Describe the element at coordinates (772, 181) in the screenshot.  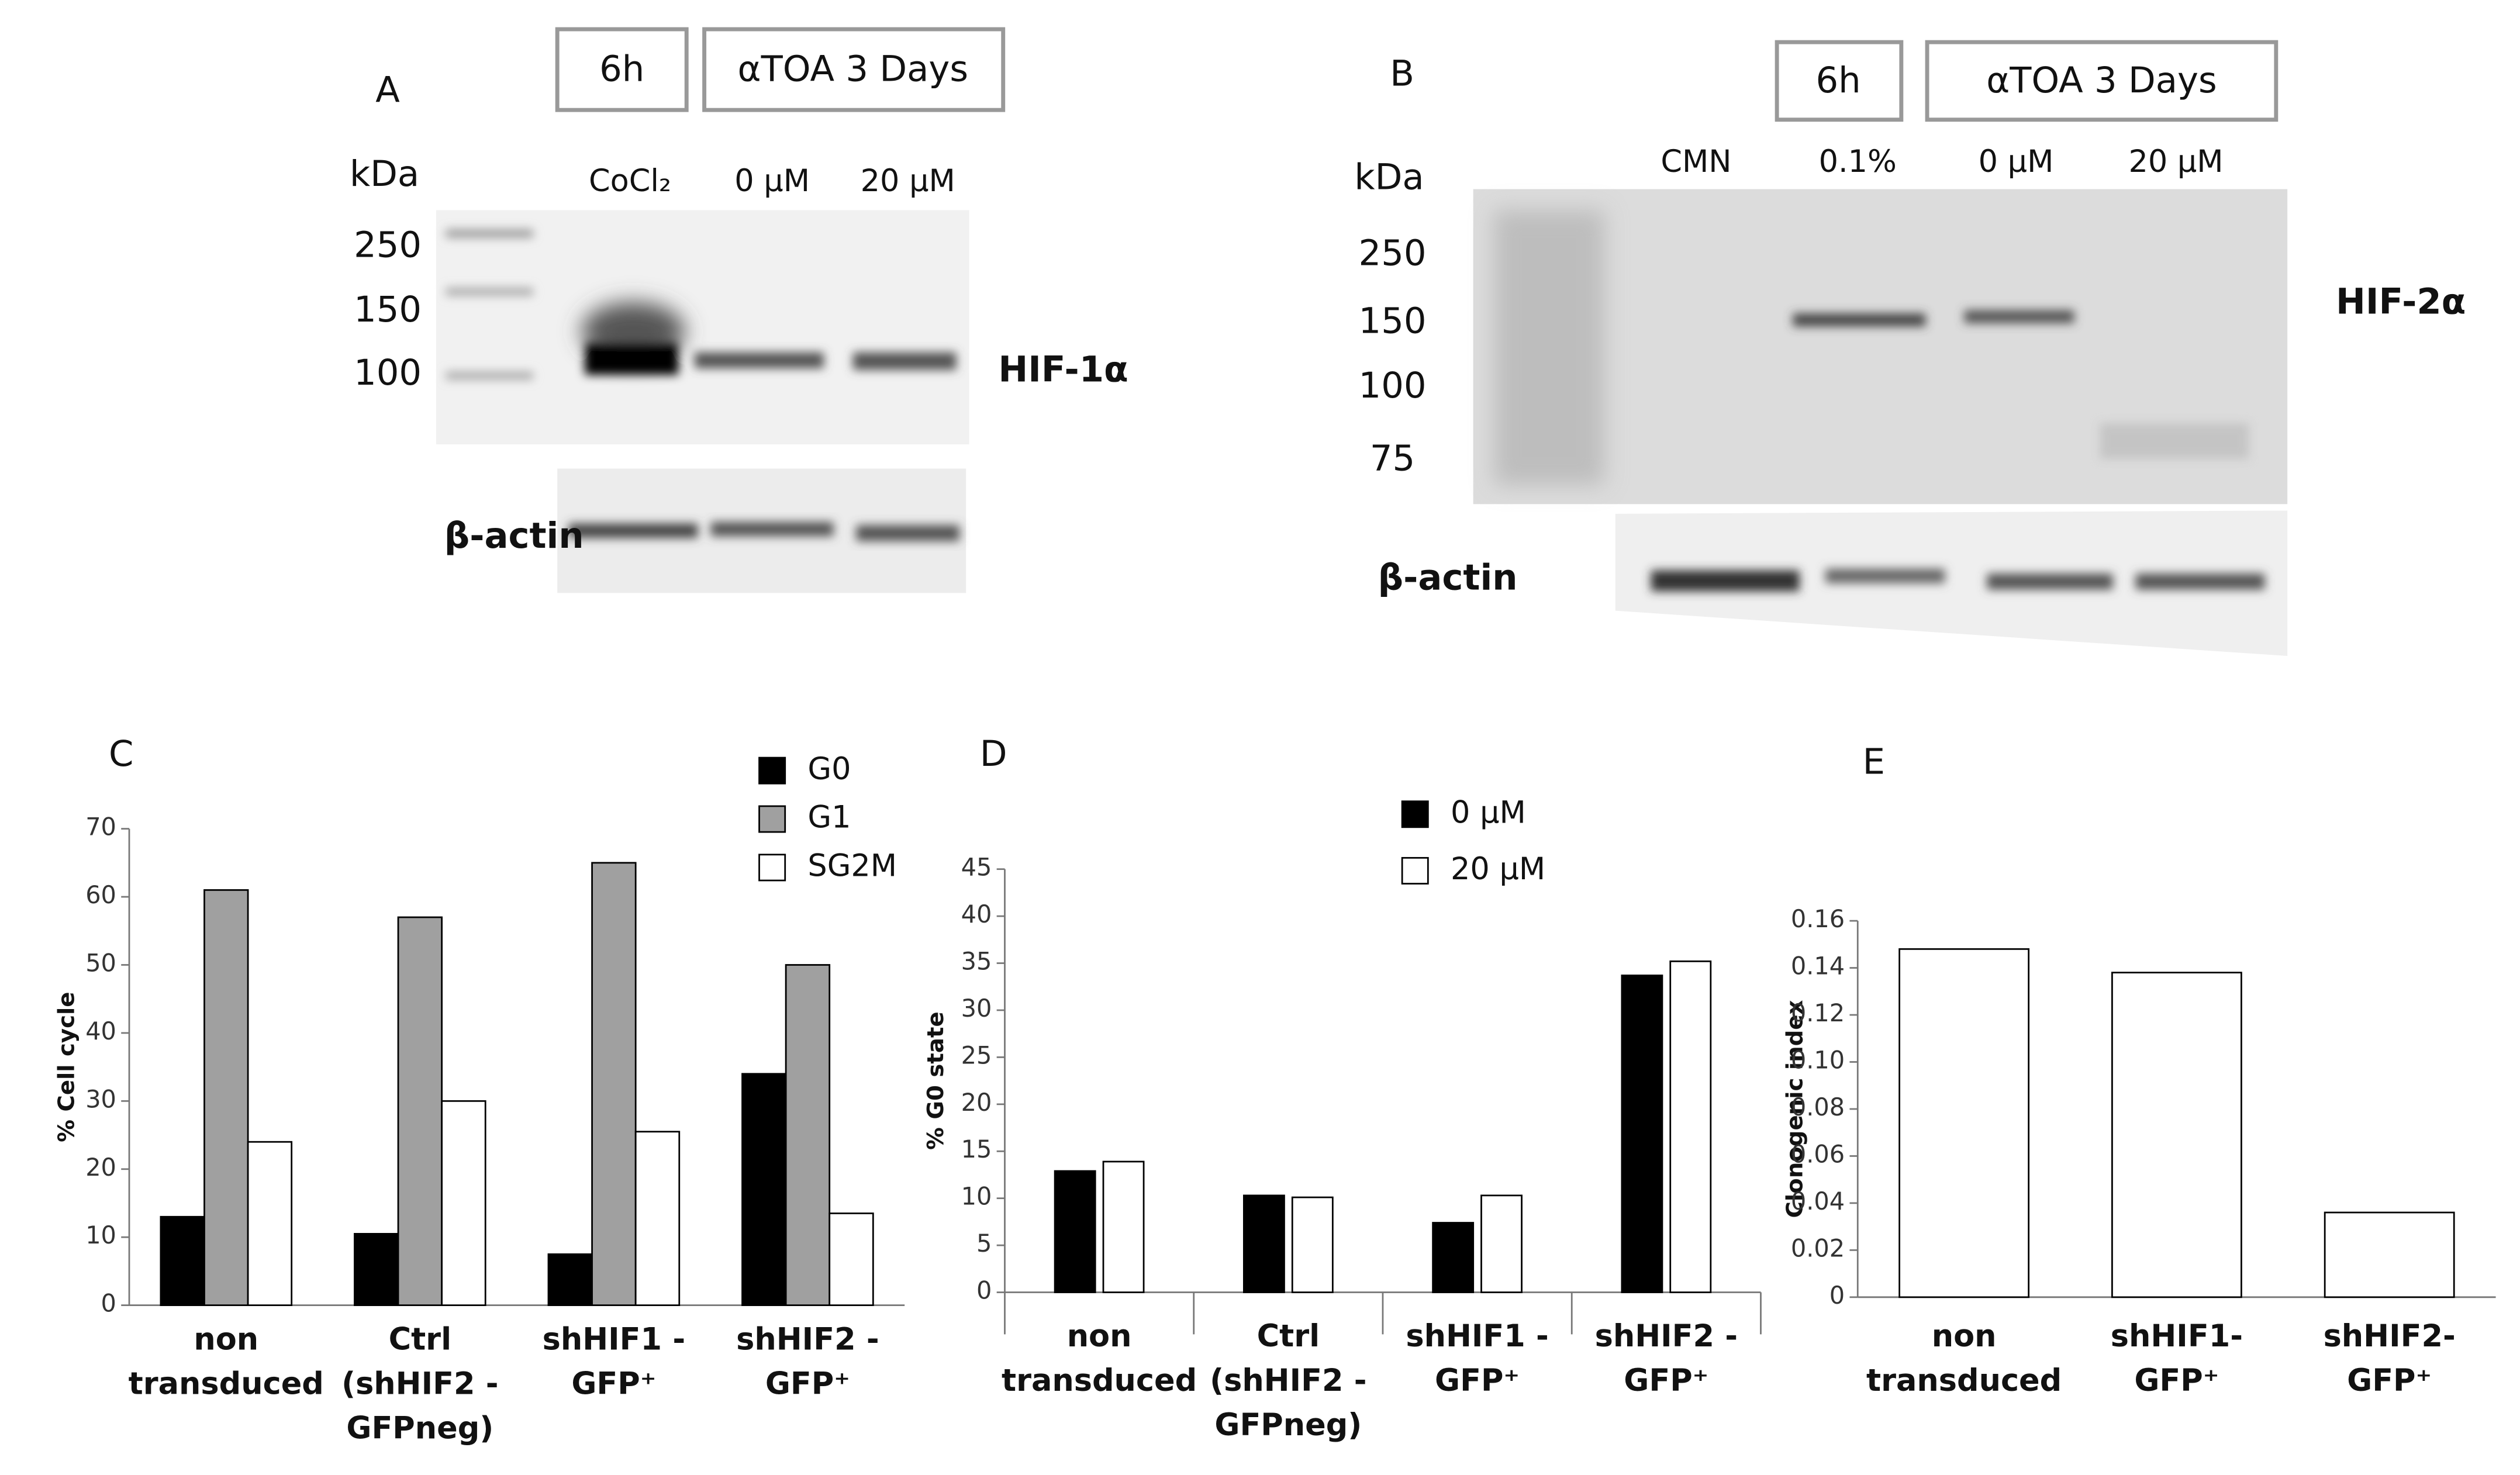
I see `lane-label: 0 µM` at that location.